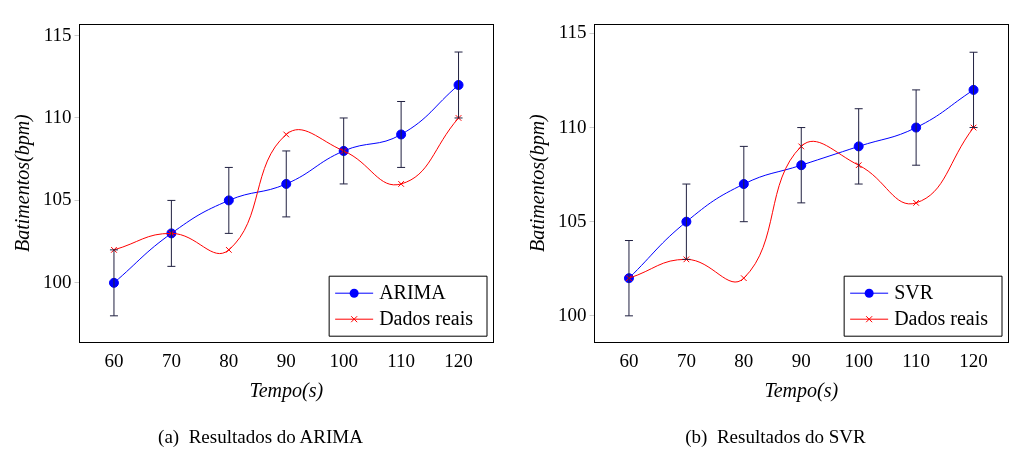 This screenshot has width=1036, height=475. I want to click on legend-label: ARIMA, so click(413, 292).